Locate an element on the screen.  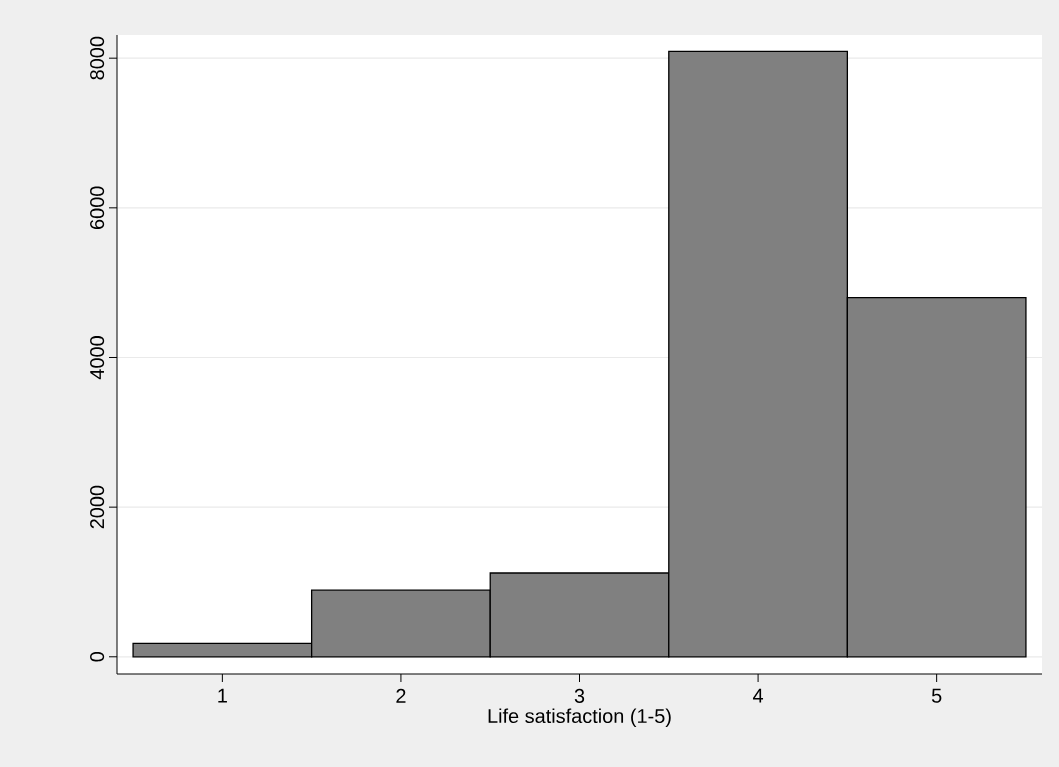
x-tick-label: 1 is located at coordinates (222, 695).